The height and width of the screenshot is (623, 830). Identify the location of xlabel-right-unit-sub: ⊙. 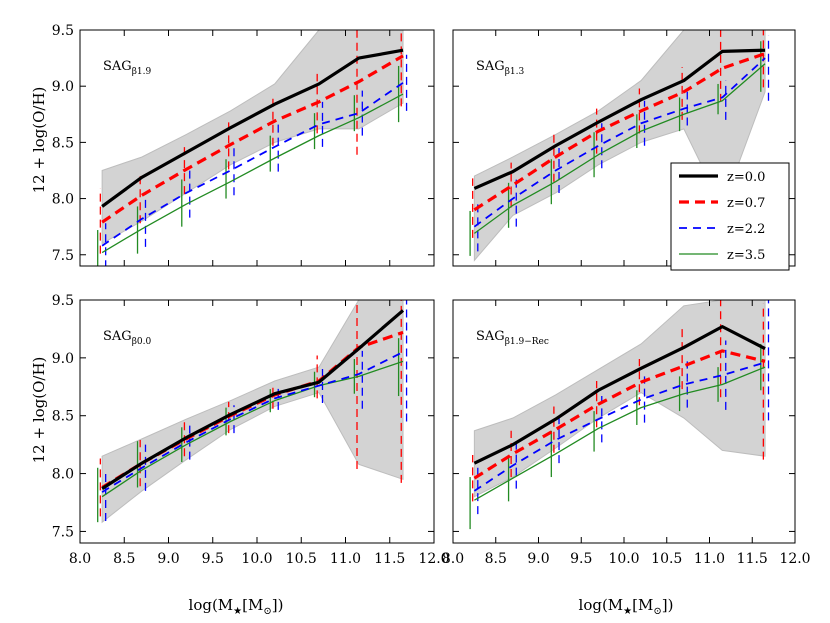
(657, 611).